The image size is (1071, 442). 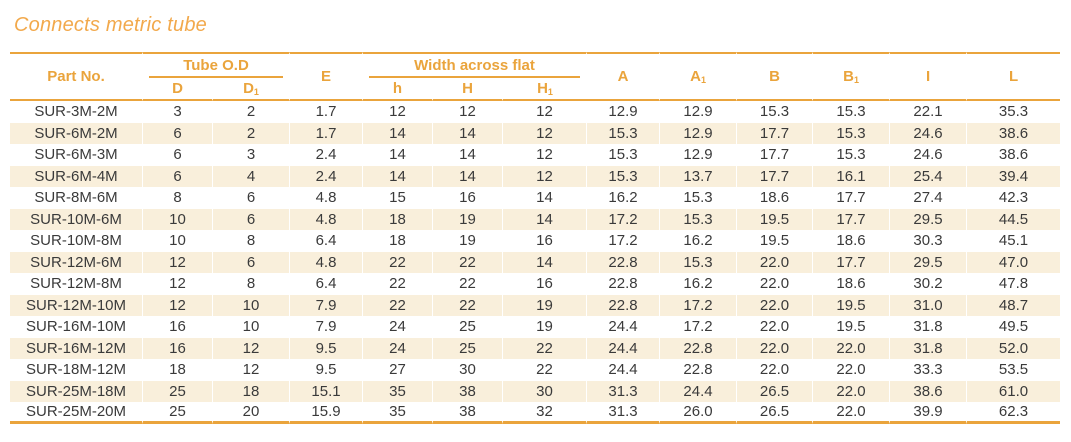 I want to click on value-cell: 22.1, so click(x=929, y=112).